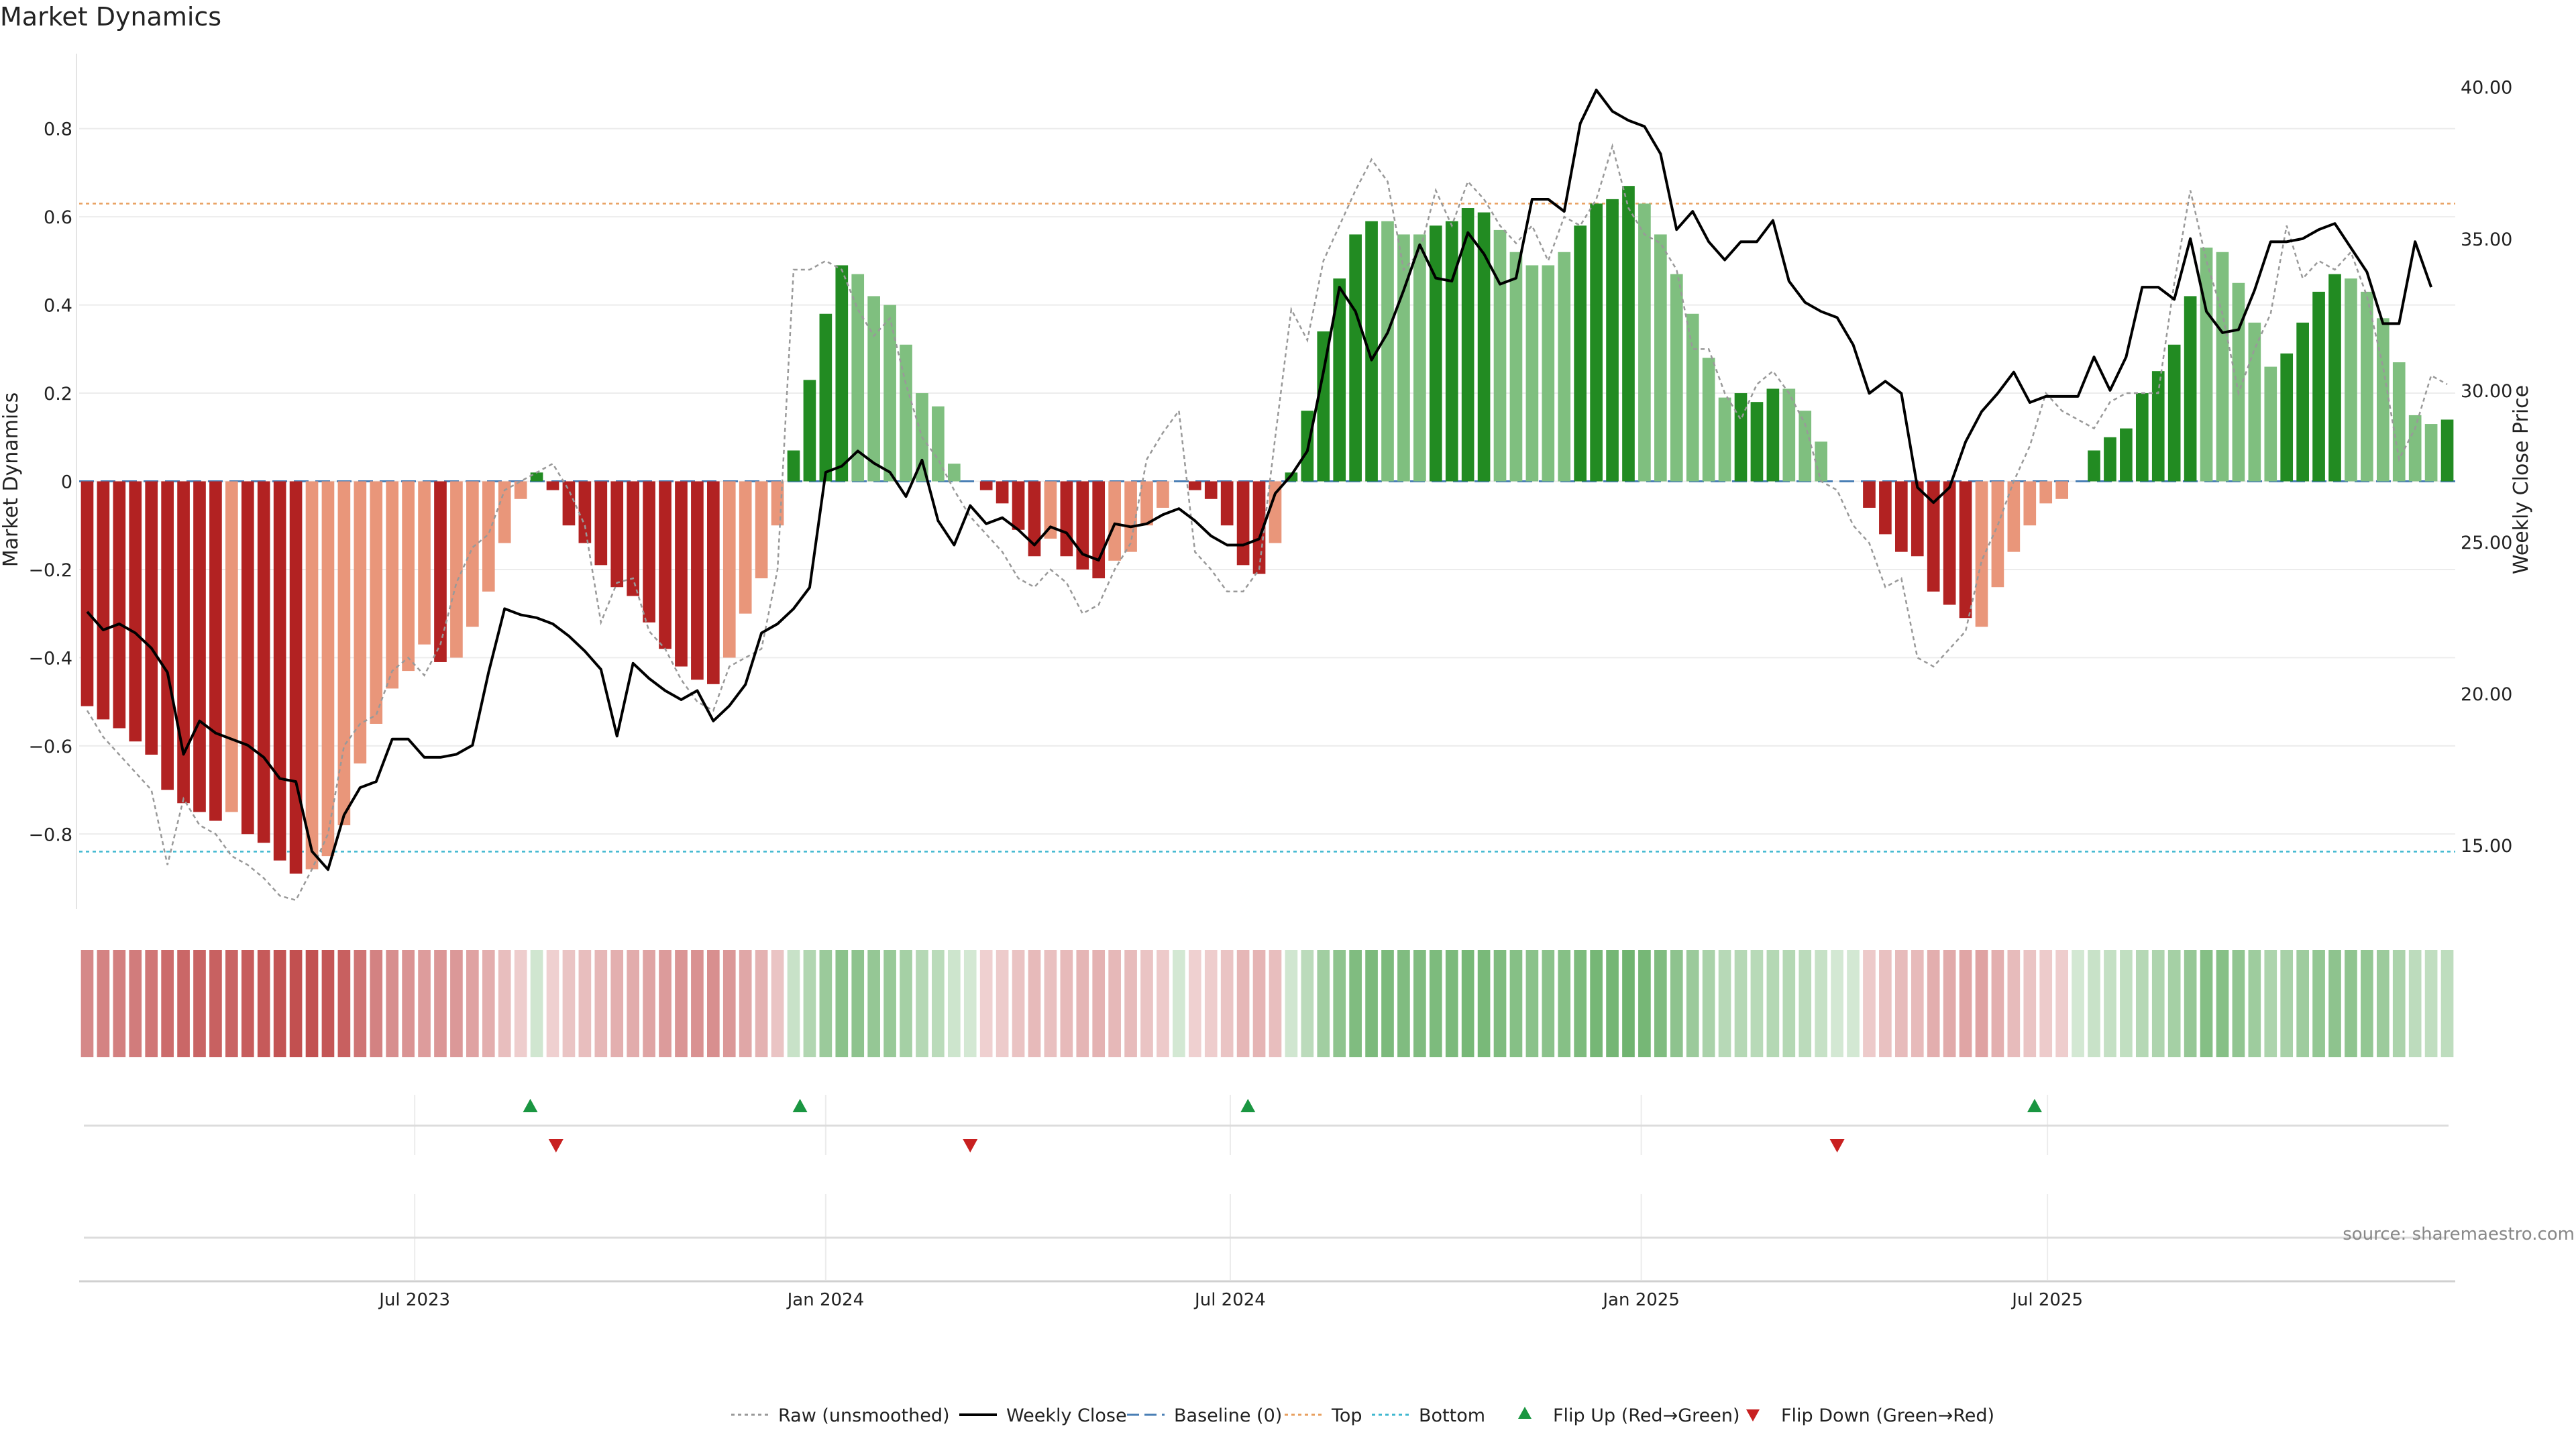 This screenshot has width=2576, height=1449. Describe the element at coordinates (1640, 1300) in the screenshot. I see `x-tick-label: Jan 2025` at that location.